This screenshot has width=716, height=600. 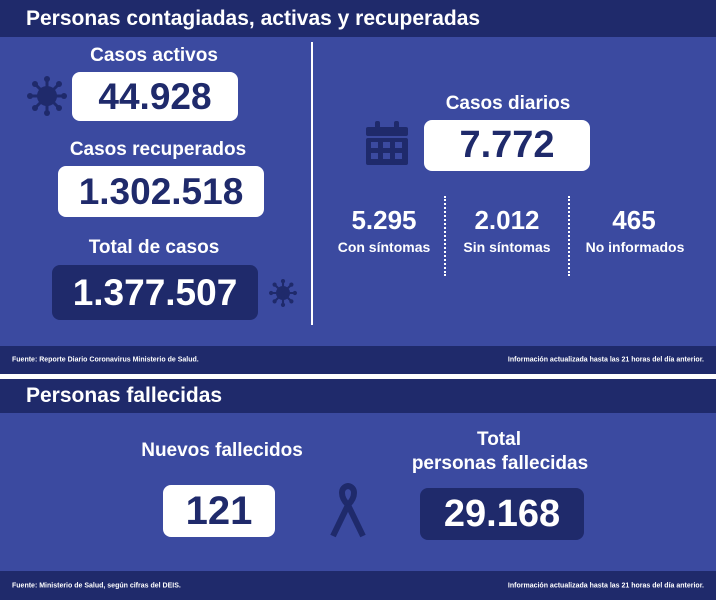 What do you see at coordinates (634, 220) in the screenshot?
I see `no-informados-value: 465` at bounding box center [634, 220].